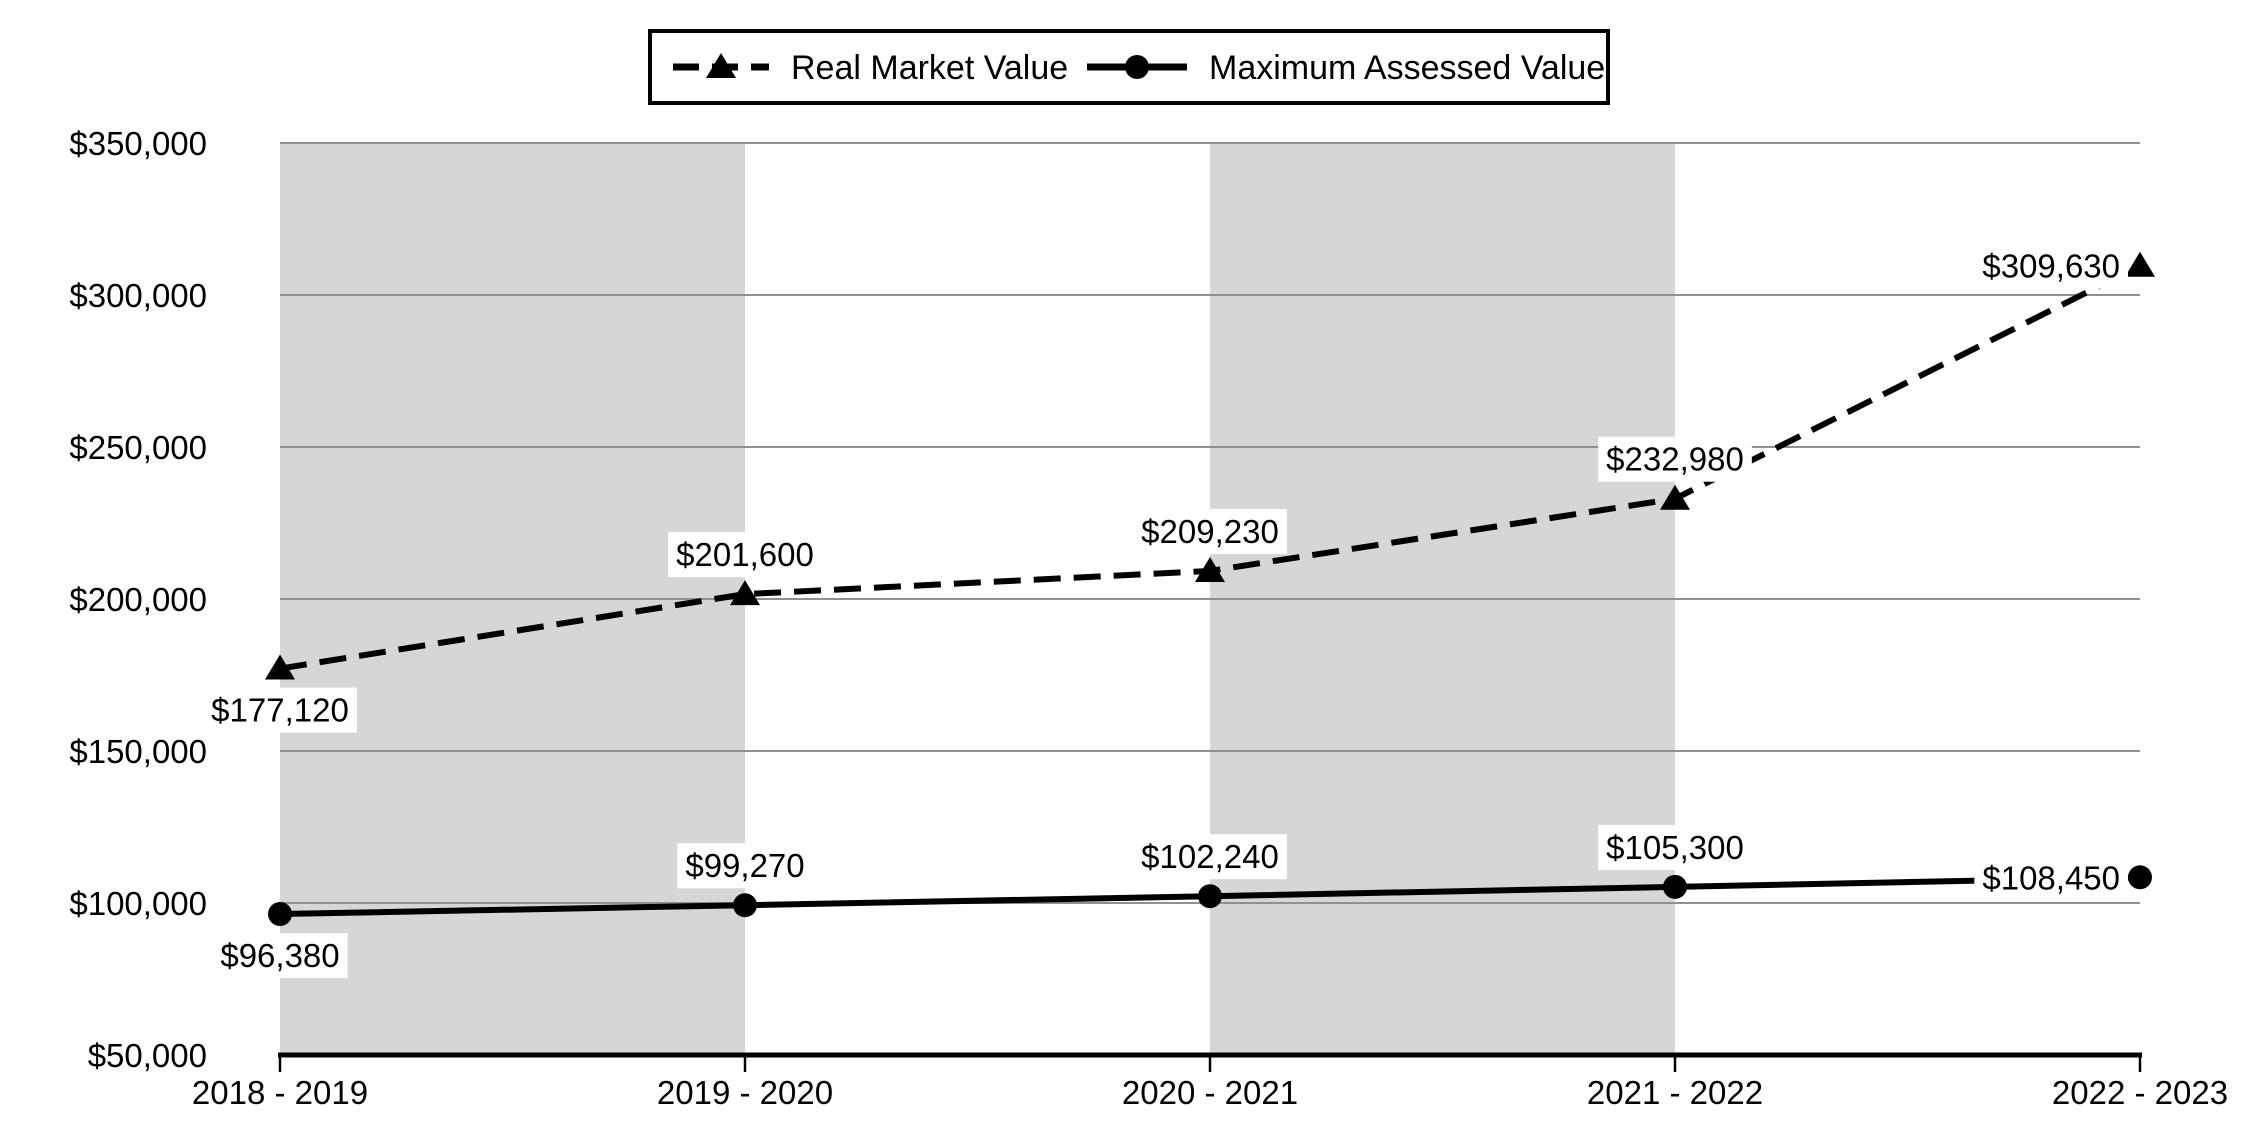 This screenshot has height=1140, width=2250. I want to click on data-label-text: $102,240, so click(1210, 856).